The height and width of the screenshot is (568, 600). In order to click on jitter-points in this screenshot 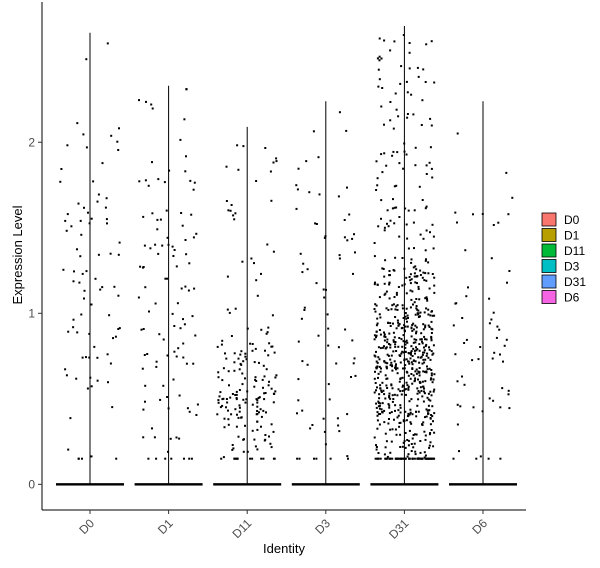, I will do `click(404, 247)`.